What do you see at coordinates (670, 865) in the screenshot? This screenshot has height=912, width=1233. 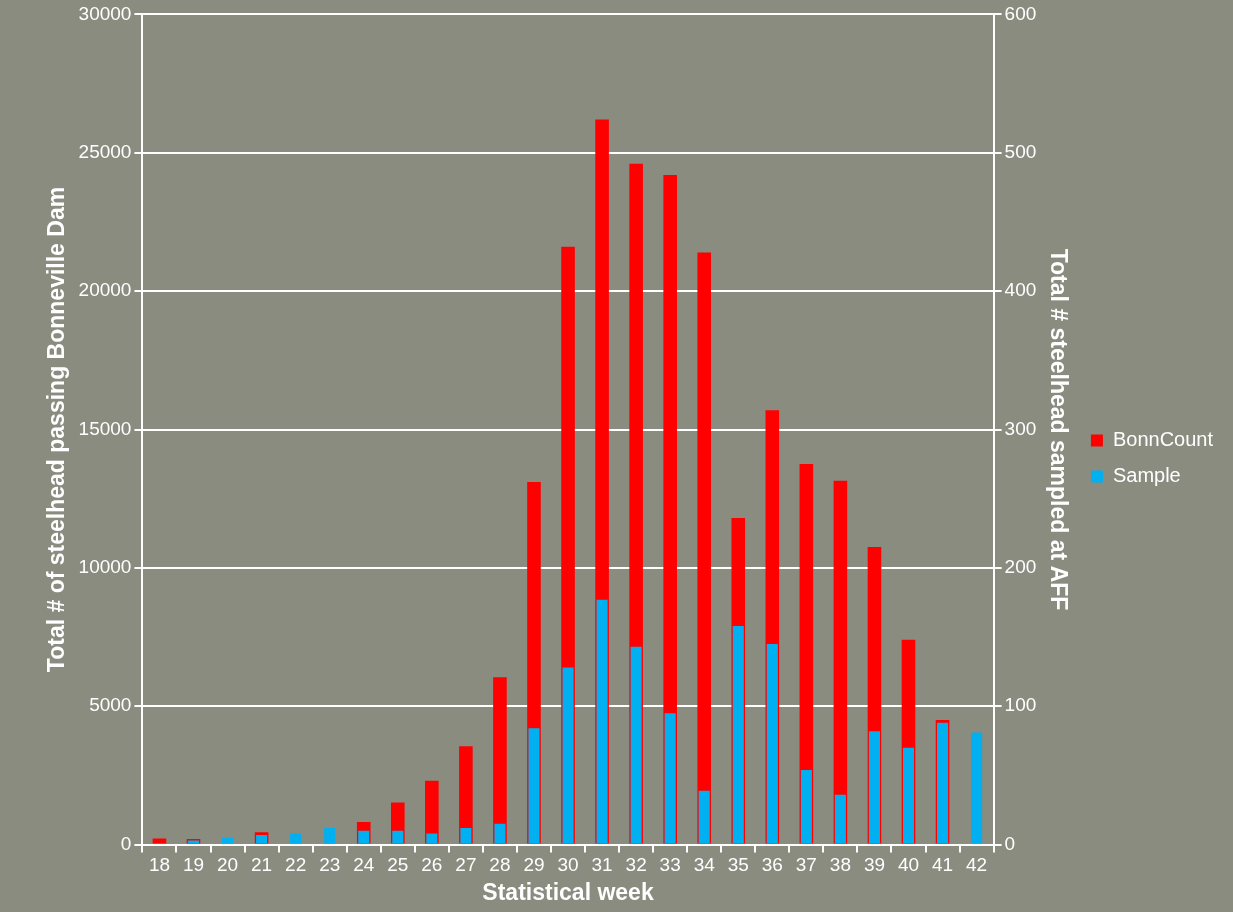 I see `x-tick-label: 33` at bounding box center [670, 865].